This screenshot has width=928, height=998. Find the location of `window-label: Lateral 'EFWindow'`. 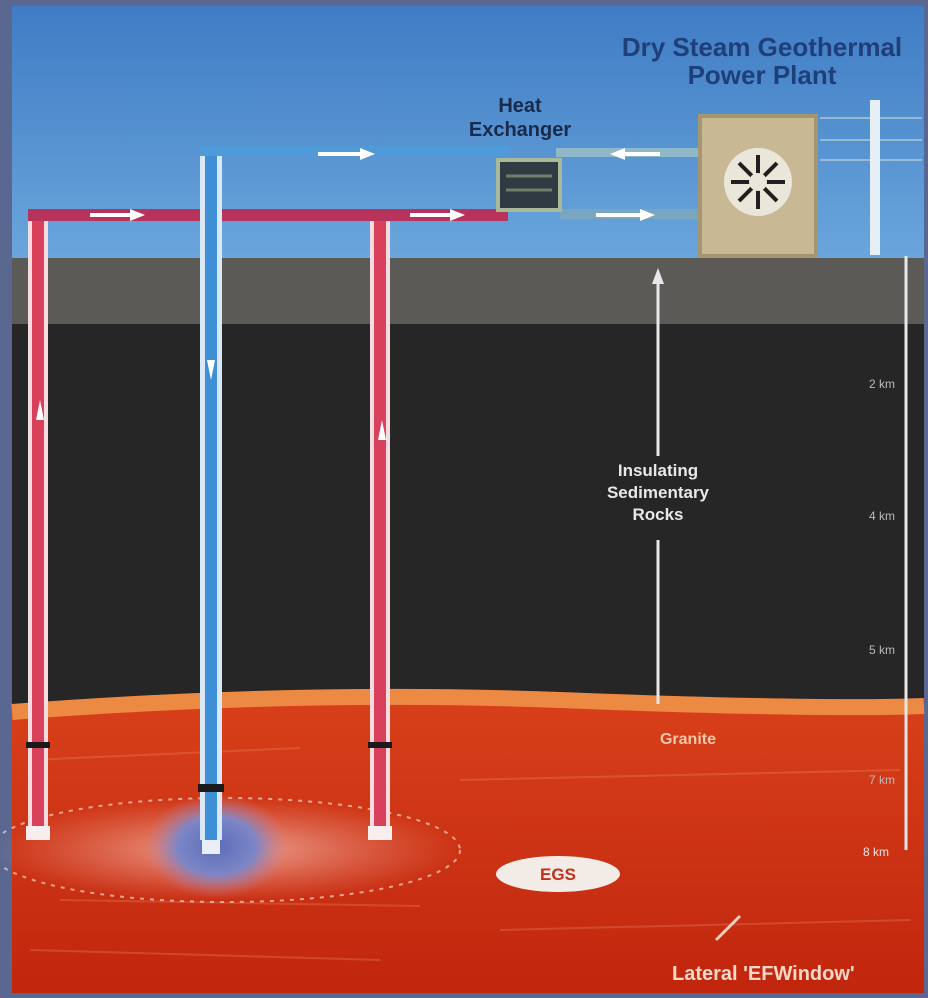

window-label: Lateral 'EFWindow' is located at coordinates (763, 974).